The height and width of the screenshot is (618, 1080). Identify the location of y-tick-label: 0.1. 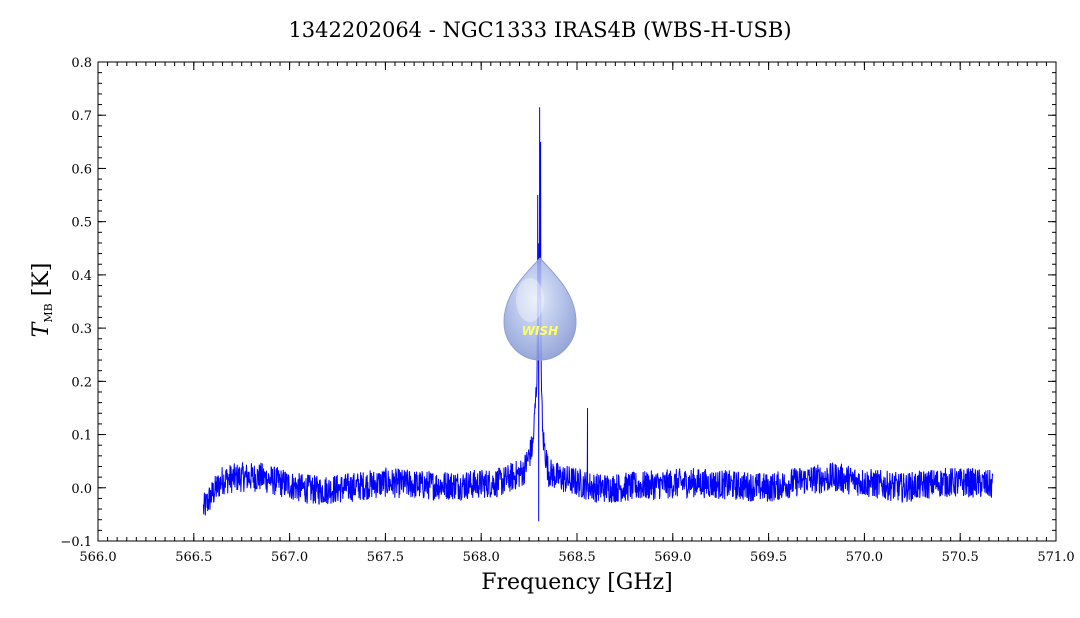
(81, 436).